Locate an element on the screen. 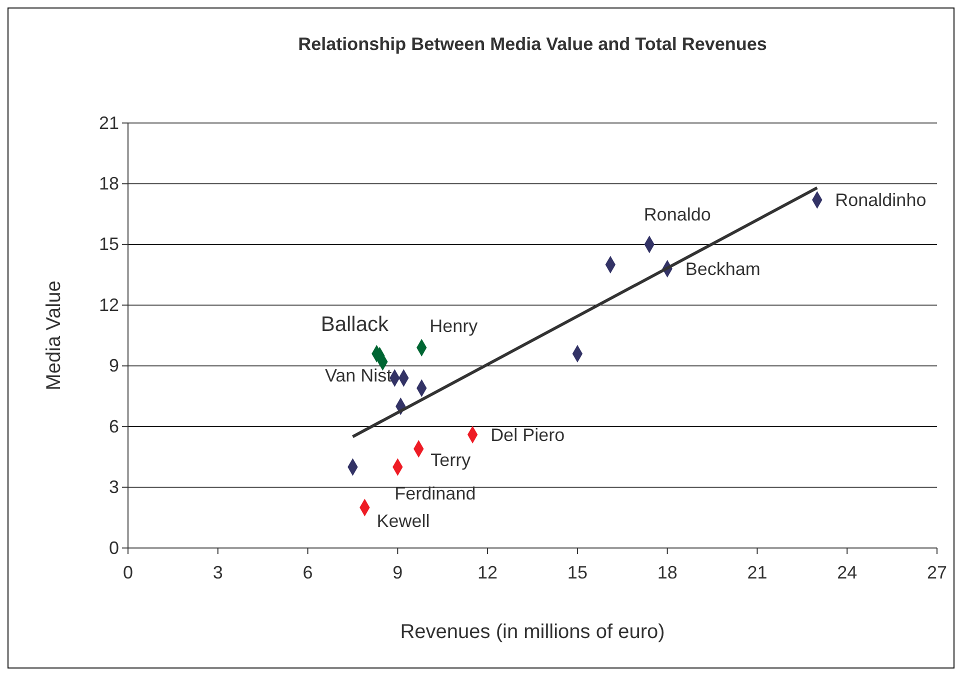 This screenshot has height=673, width=962. x-tick-label: 12 is located at coordinates (488, 572).